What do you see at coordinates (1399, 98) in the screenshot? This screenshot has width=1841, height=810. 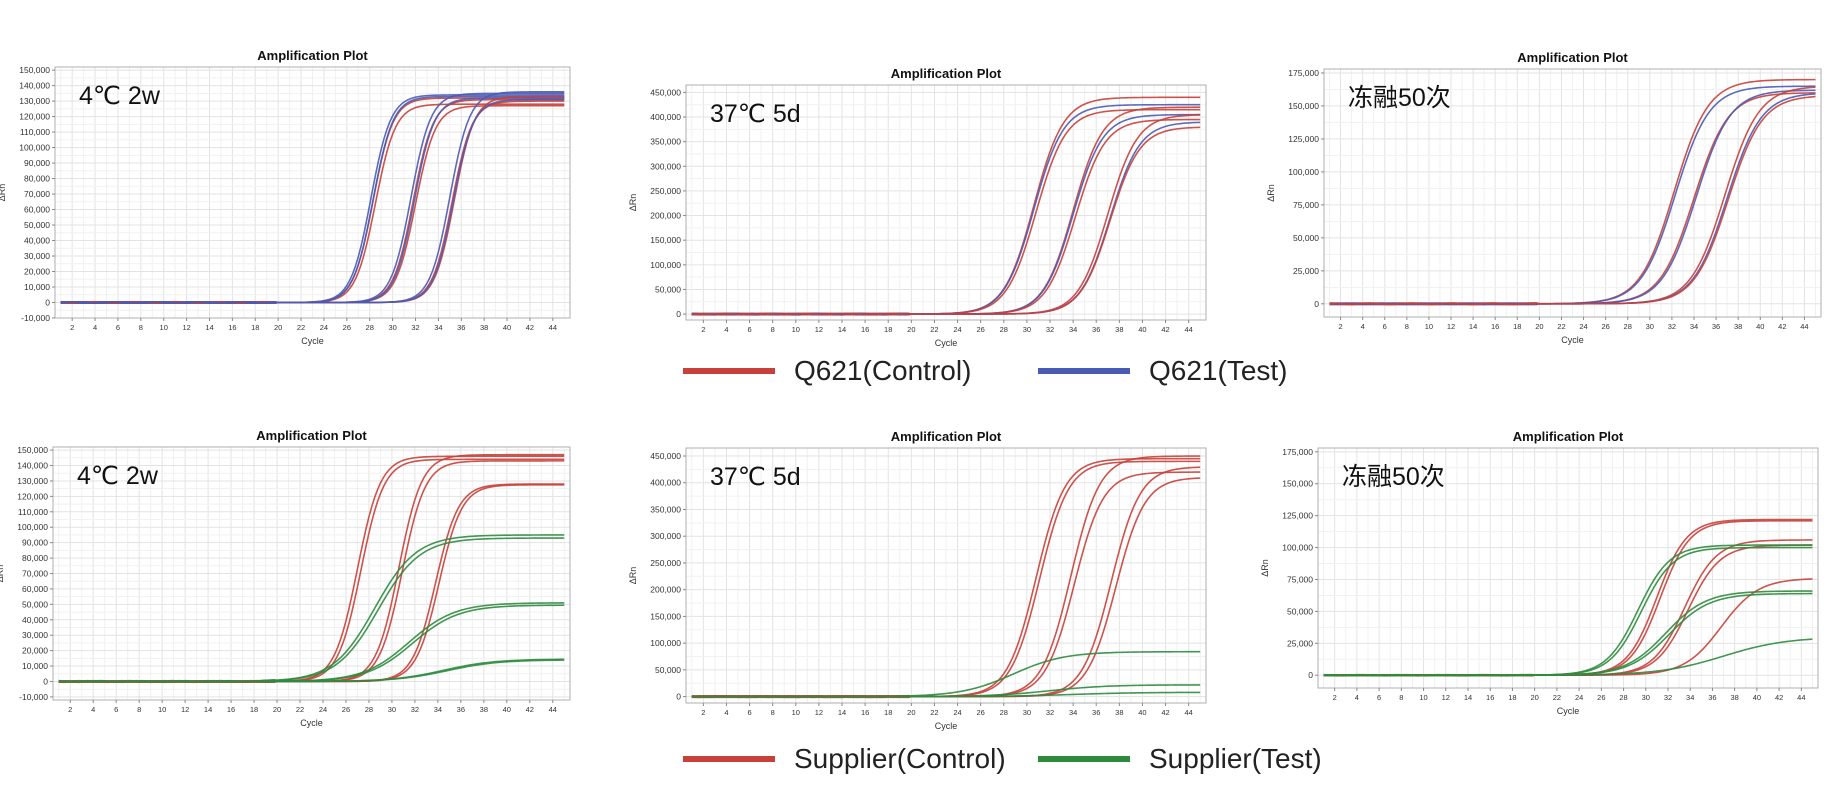 I see `condition-label: 冻融50次` at bounding box center [1399, 98].